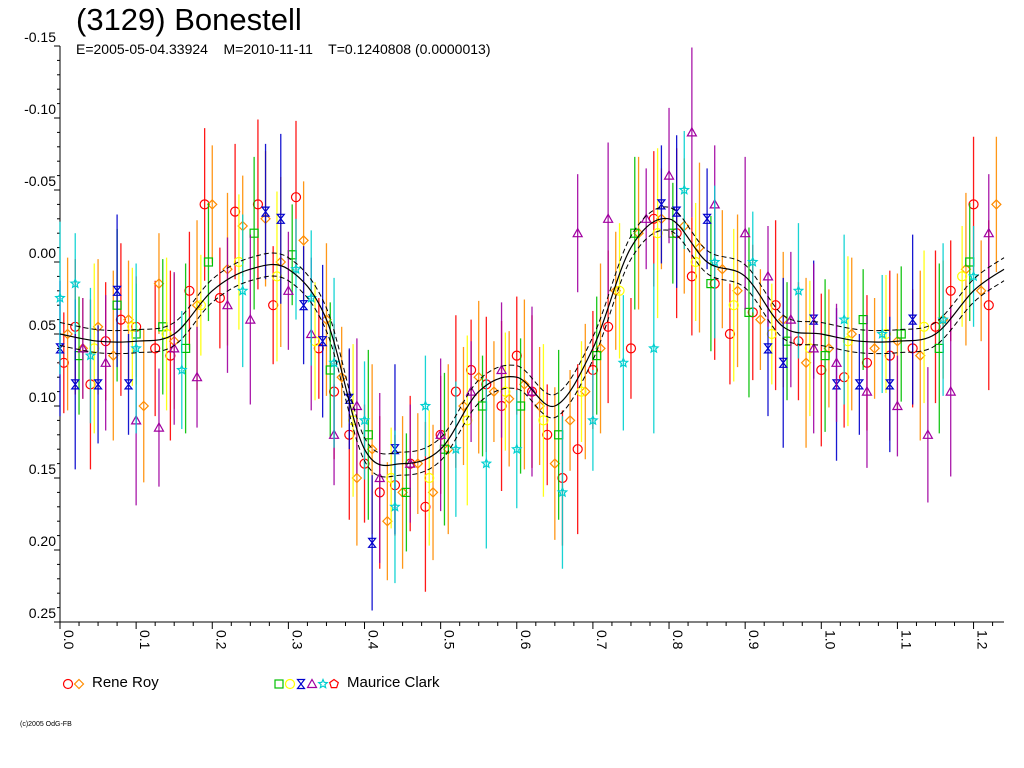 The width and height of the screenshot is (1024, 768). What do you see at coordinates (69, 640) in the screenshot?
I see `x-tick-label: 0.0` at bounding box center [69, 640].